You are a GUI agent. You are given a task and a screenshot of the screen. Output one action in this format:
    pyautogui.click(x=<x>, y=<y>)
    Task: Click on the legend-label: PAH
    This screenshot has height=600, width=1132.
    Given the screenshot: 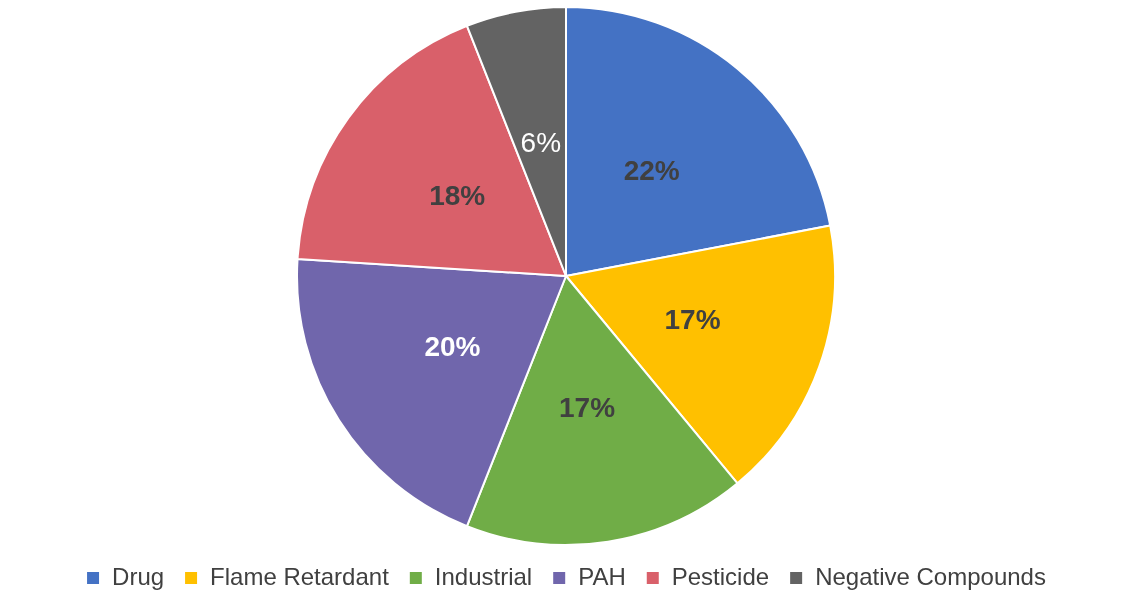 What is the action you would take?
    pyautogui.click(x=602, y=576)
    